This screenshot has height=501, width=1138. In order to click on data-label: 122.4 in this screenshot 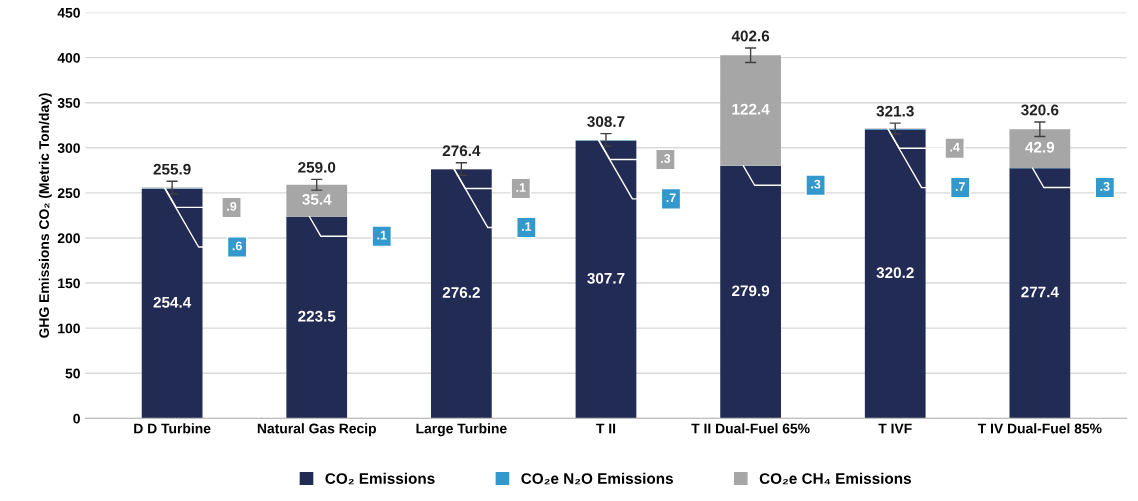, I will do `click(751, 109)`.